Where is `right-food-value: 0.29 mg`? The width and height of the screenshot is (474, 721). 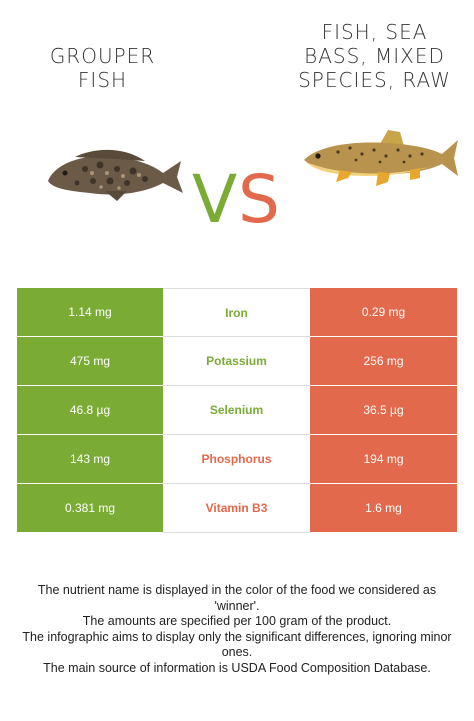
right-food-value: 0.29 mg is located at coordinates (383, 312).